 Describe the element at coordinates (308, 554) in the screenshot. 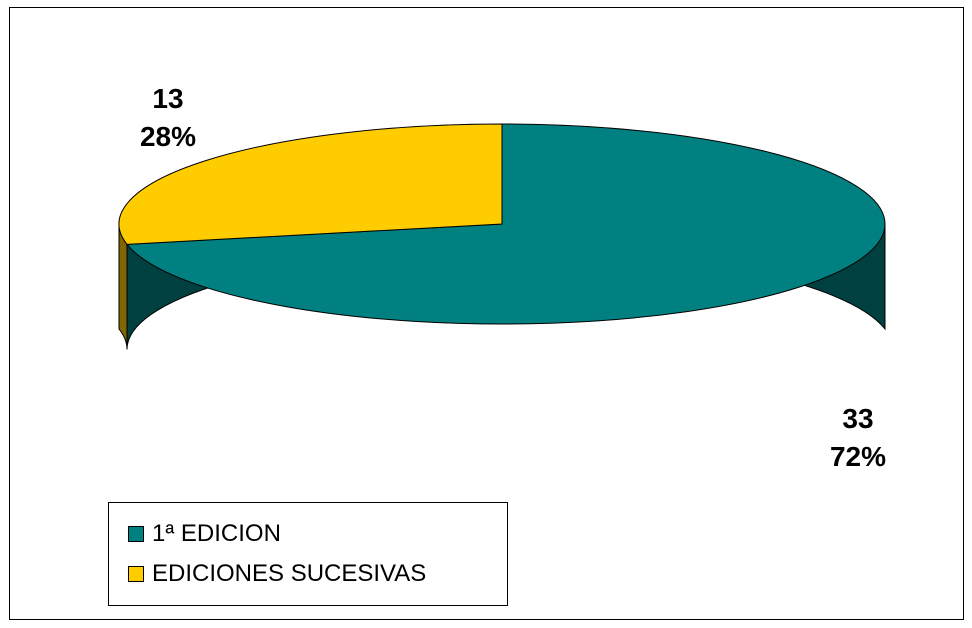

I see `legend: 1ª EDICION EDICIONES SUCESIVAS` at that location.